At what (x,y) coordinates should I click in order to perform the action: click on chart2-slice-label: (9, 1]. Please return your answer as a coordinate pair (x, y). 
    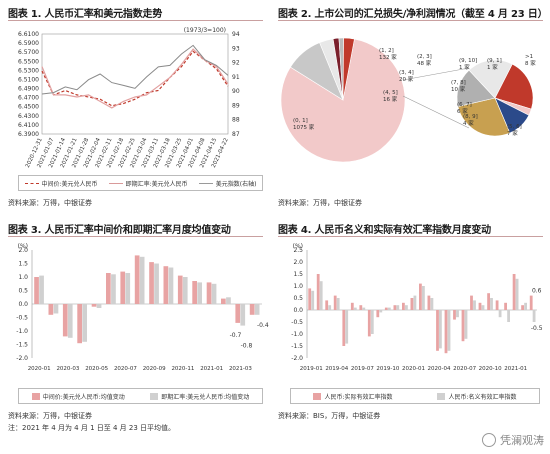
    Looking at the image, I should click on (494, 61).